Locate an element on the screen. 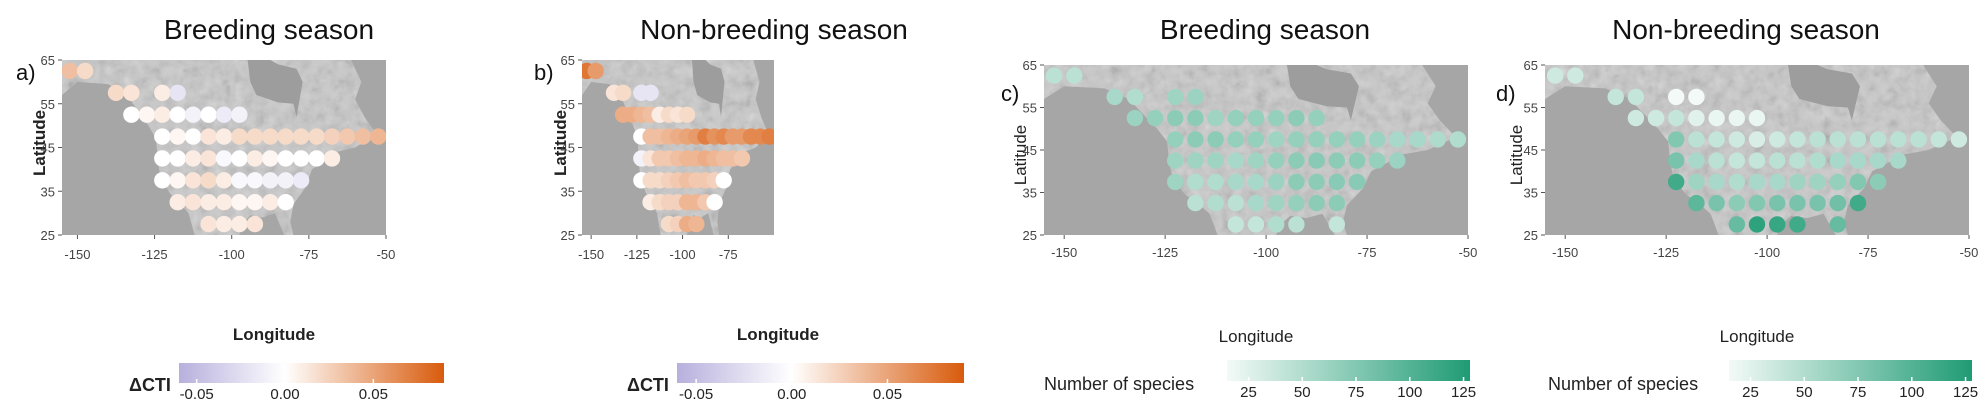 The height and width of the screenshot is (414, 1983). colorbar-tick-label: 0.00 is located at coordinates (284, 394).